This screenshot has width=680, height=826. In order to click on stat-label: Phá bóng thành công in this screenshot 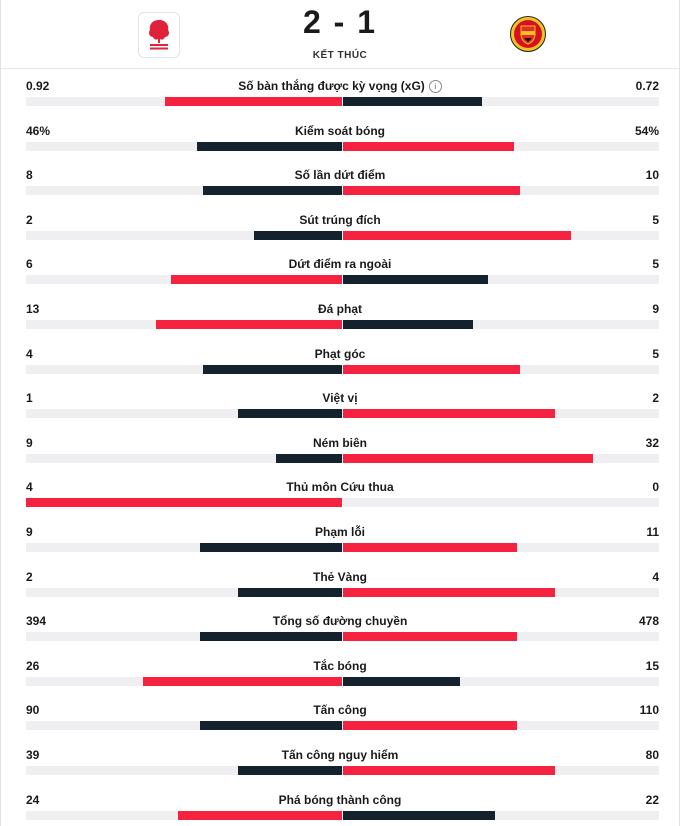, I will do `click(340, 800)`.